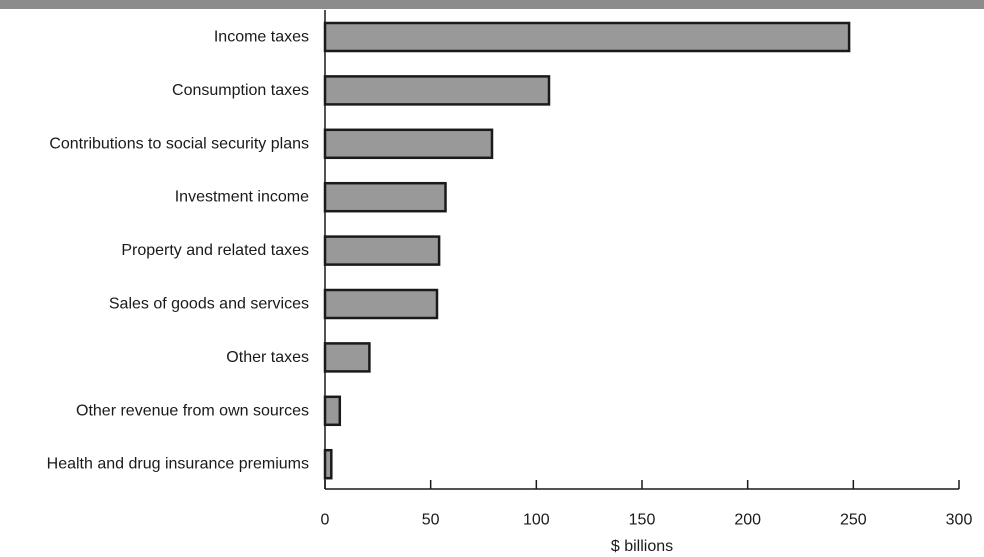 This screenshot has width=984, height=557. What do you see at coordinates (209, 304) in the screenshot?
I see `category-label: Sales of goods and services` at bounding box center [209, 304].